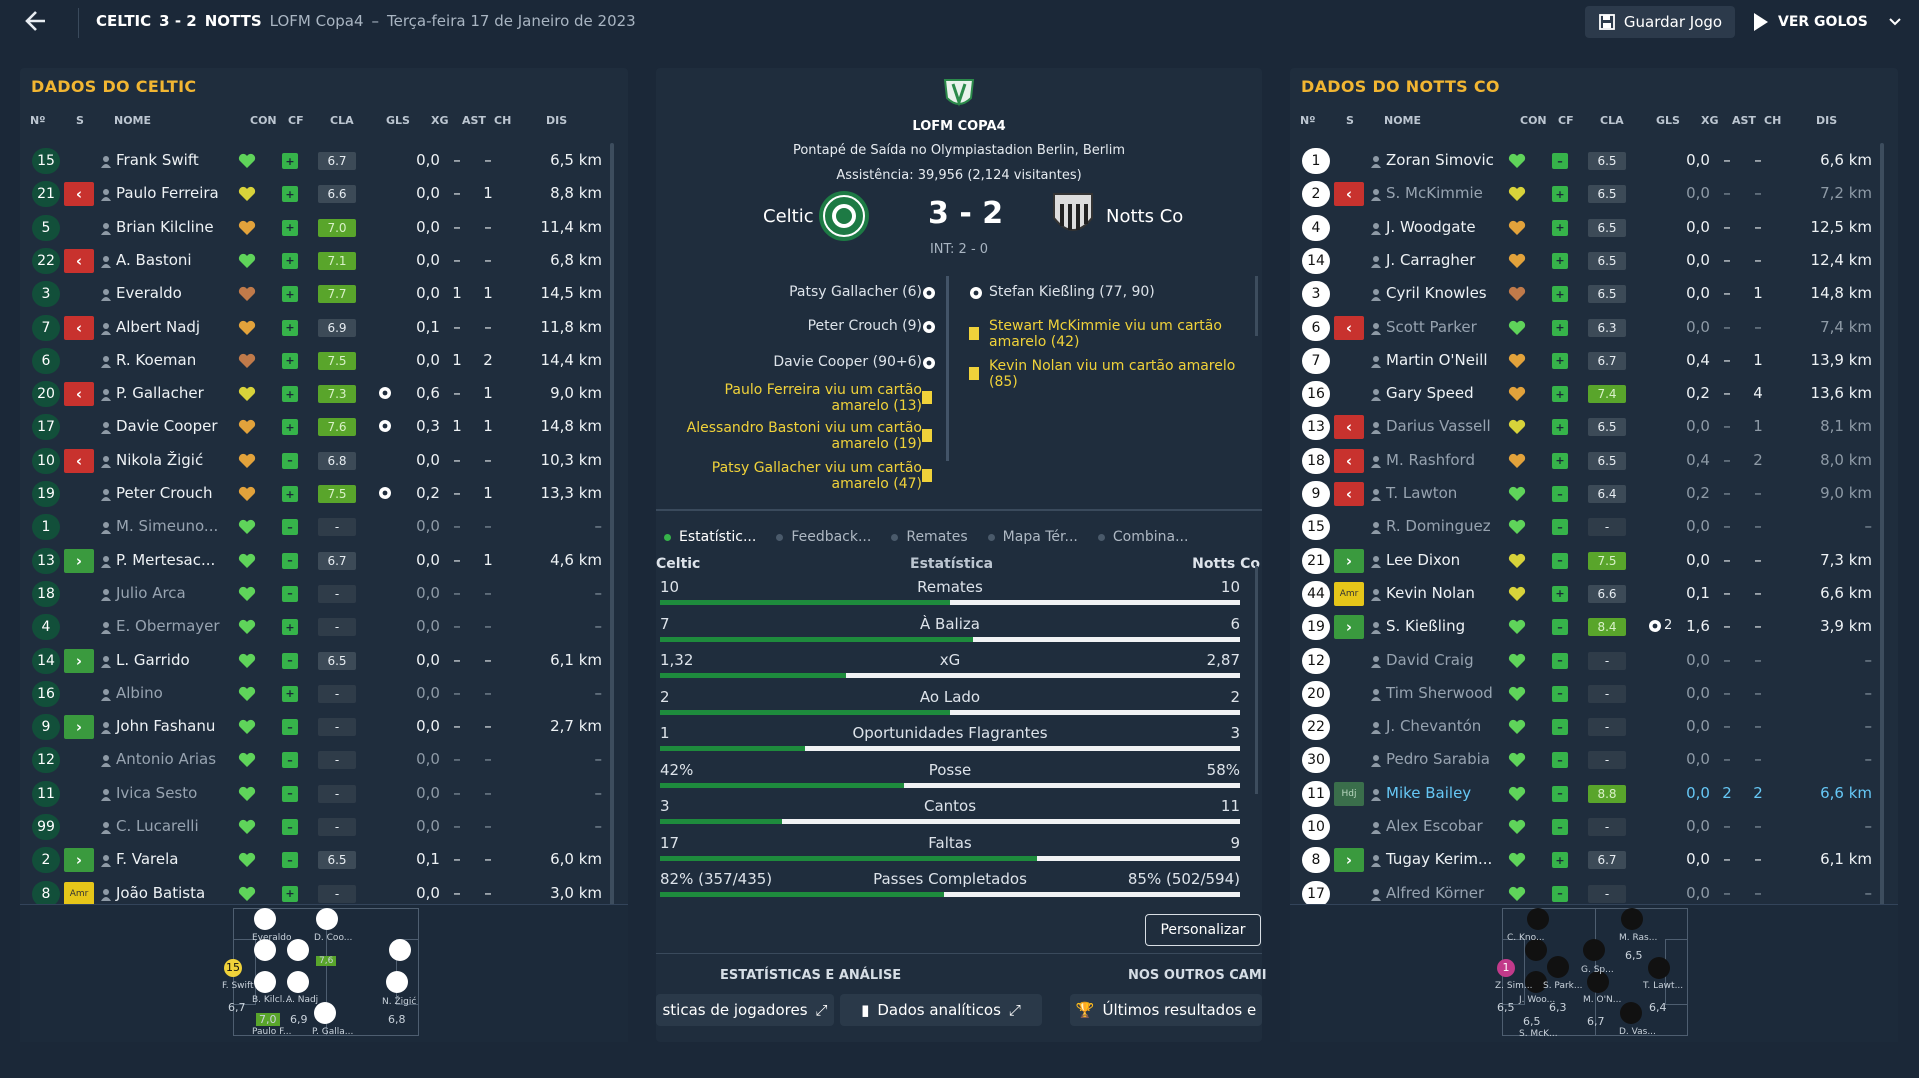  What do you see at coordinates (1434, 193) in the screenshot?
I see `player-name: S. McKimmie` at bounding box center [1434, 193].